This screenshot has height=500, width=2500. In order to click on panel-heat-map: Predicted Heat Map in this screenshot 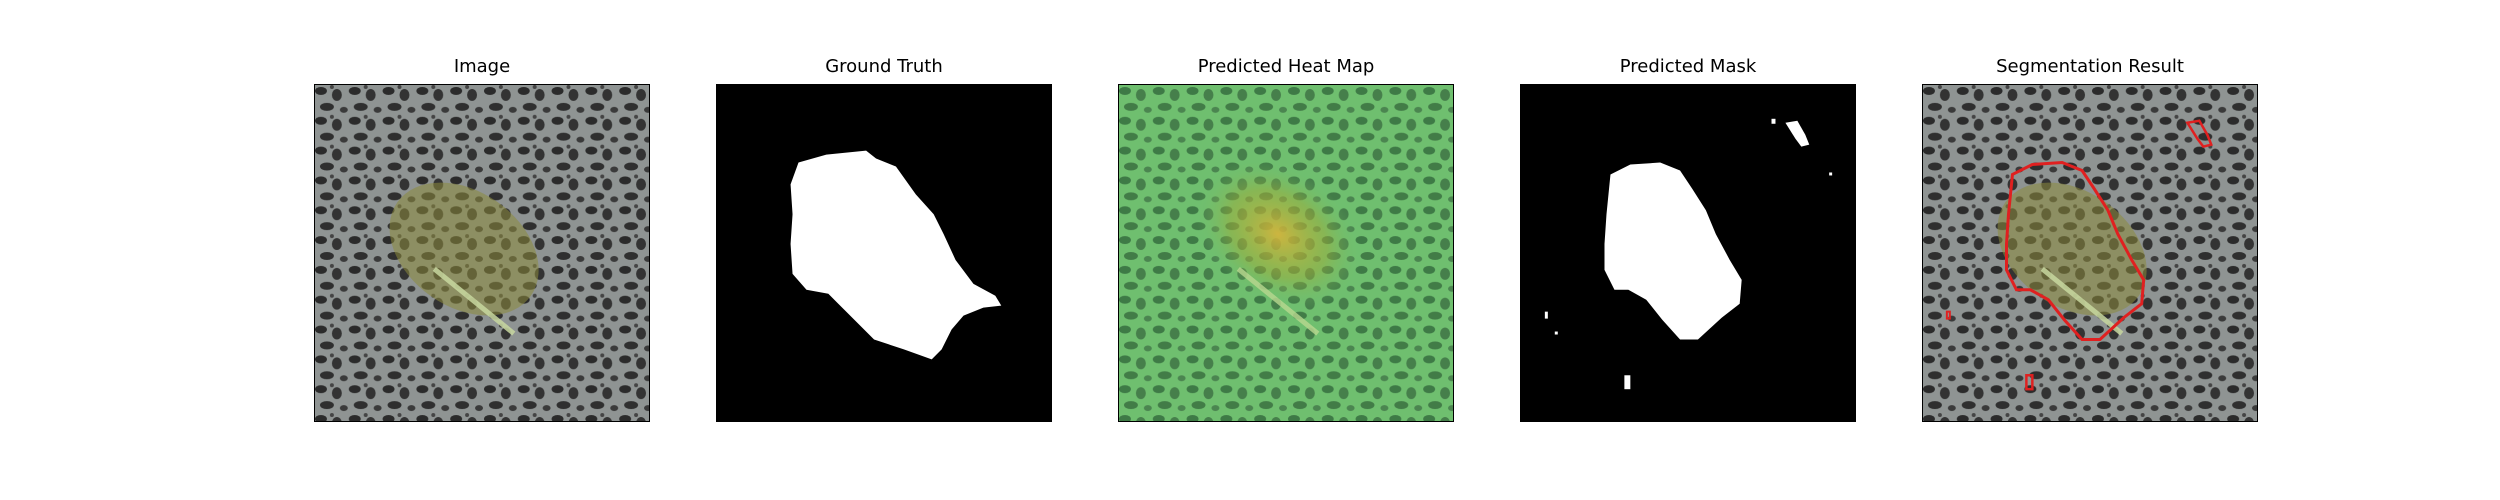, I will do `click(1286, 239)`.